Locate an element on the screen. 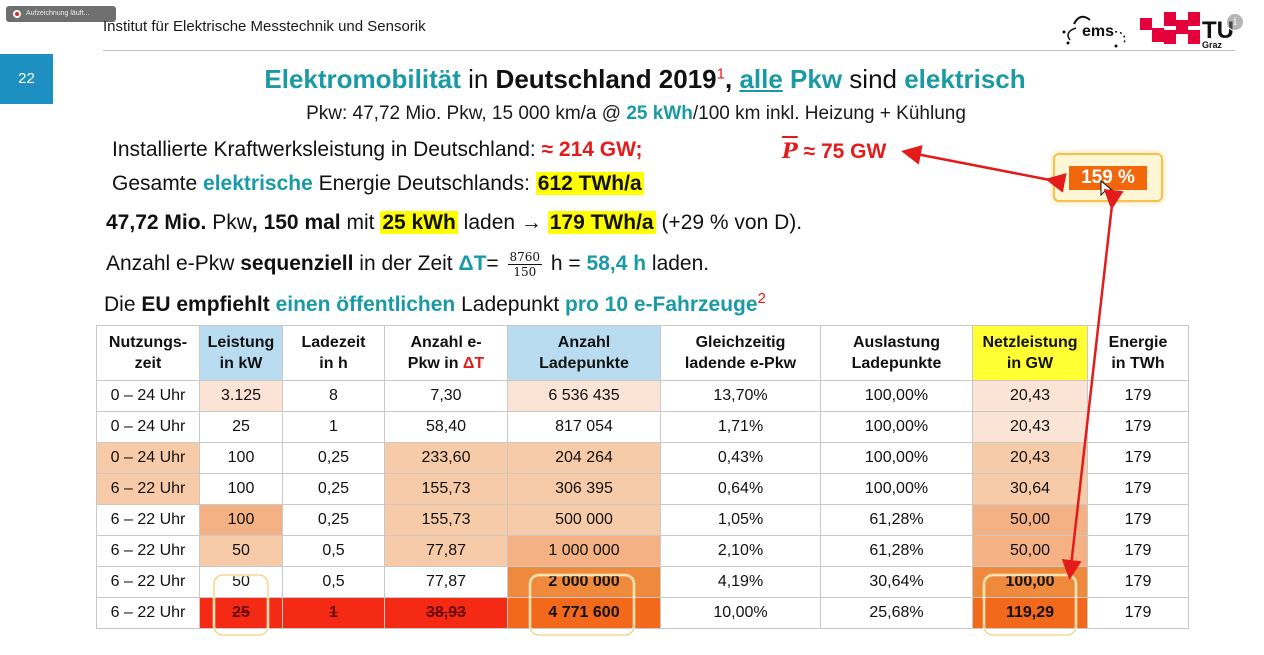 This screenshot has width=1264, height=655. subtitle-text: /100 km inkl. Heizung + Kühlung is located at coordinates (829, 113).